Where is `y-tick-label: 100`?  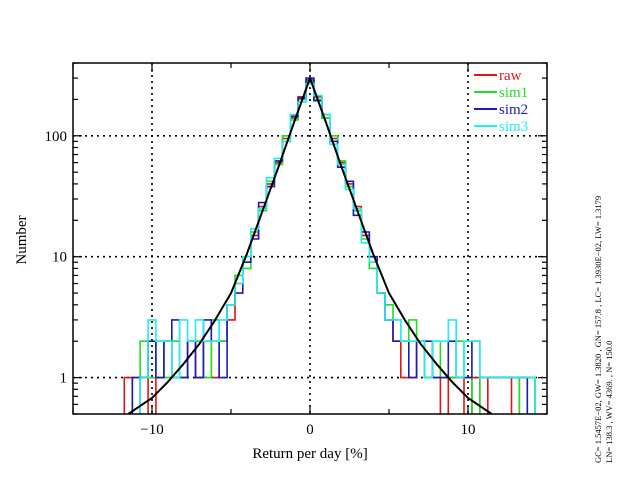 y-tick-label: 100 is located at coordinates (56, 137).